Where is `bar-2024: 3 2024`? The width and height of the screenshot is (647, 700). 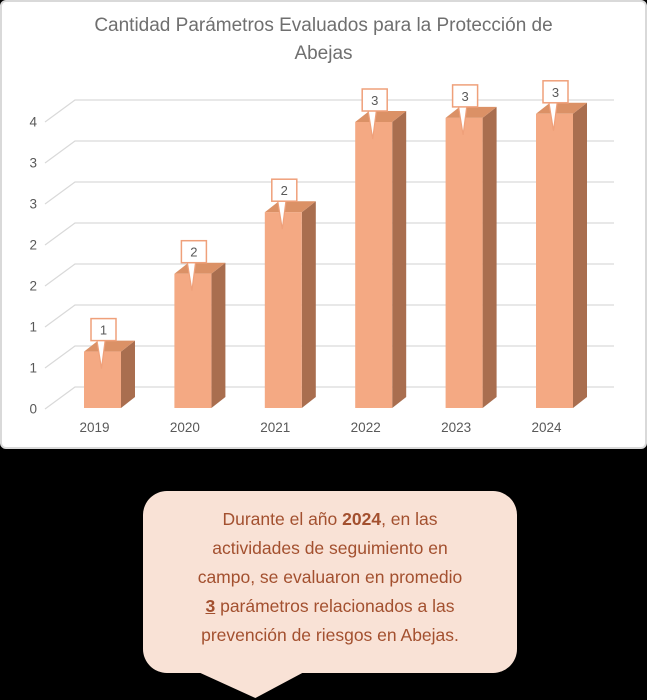 bar-2024: 3 2024 is located at coordinates (559, 257).